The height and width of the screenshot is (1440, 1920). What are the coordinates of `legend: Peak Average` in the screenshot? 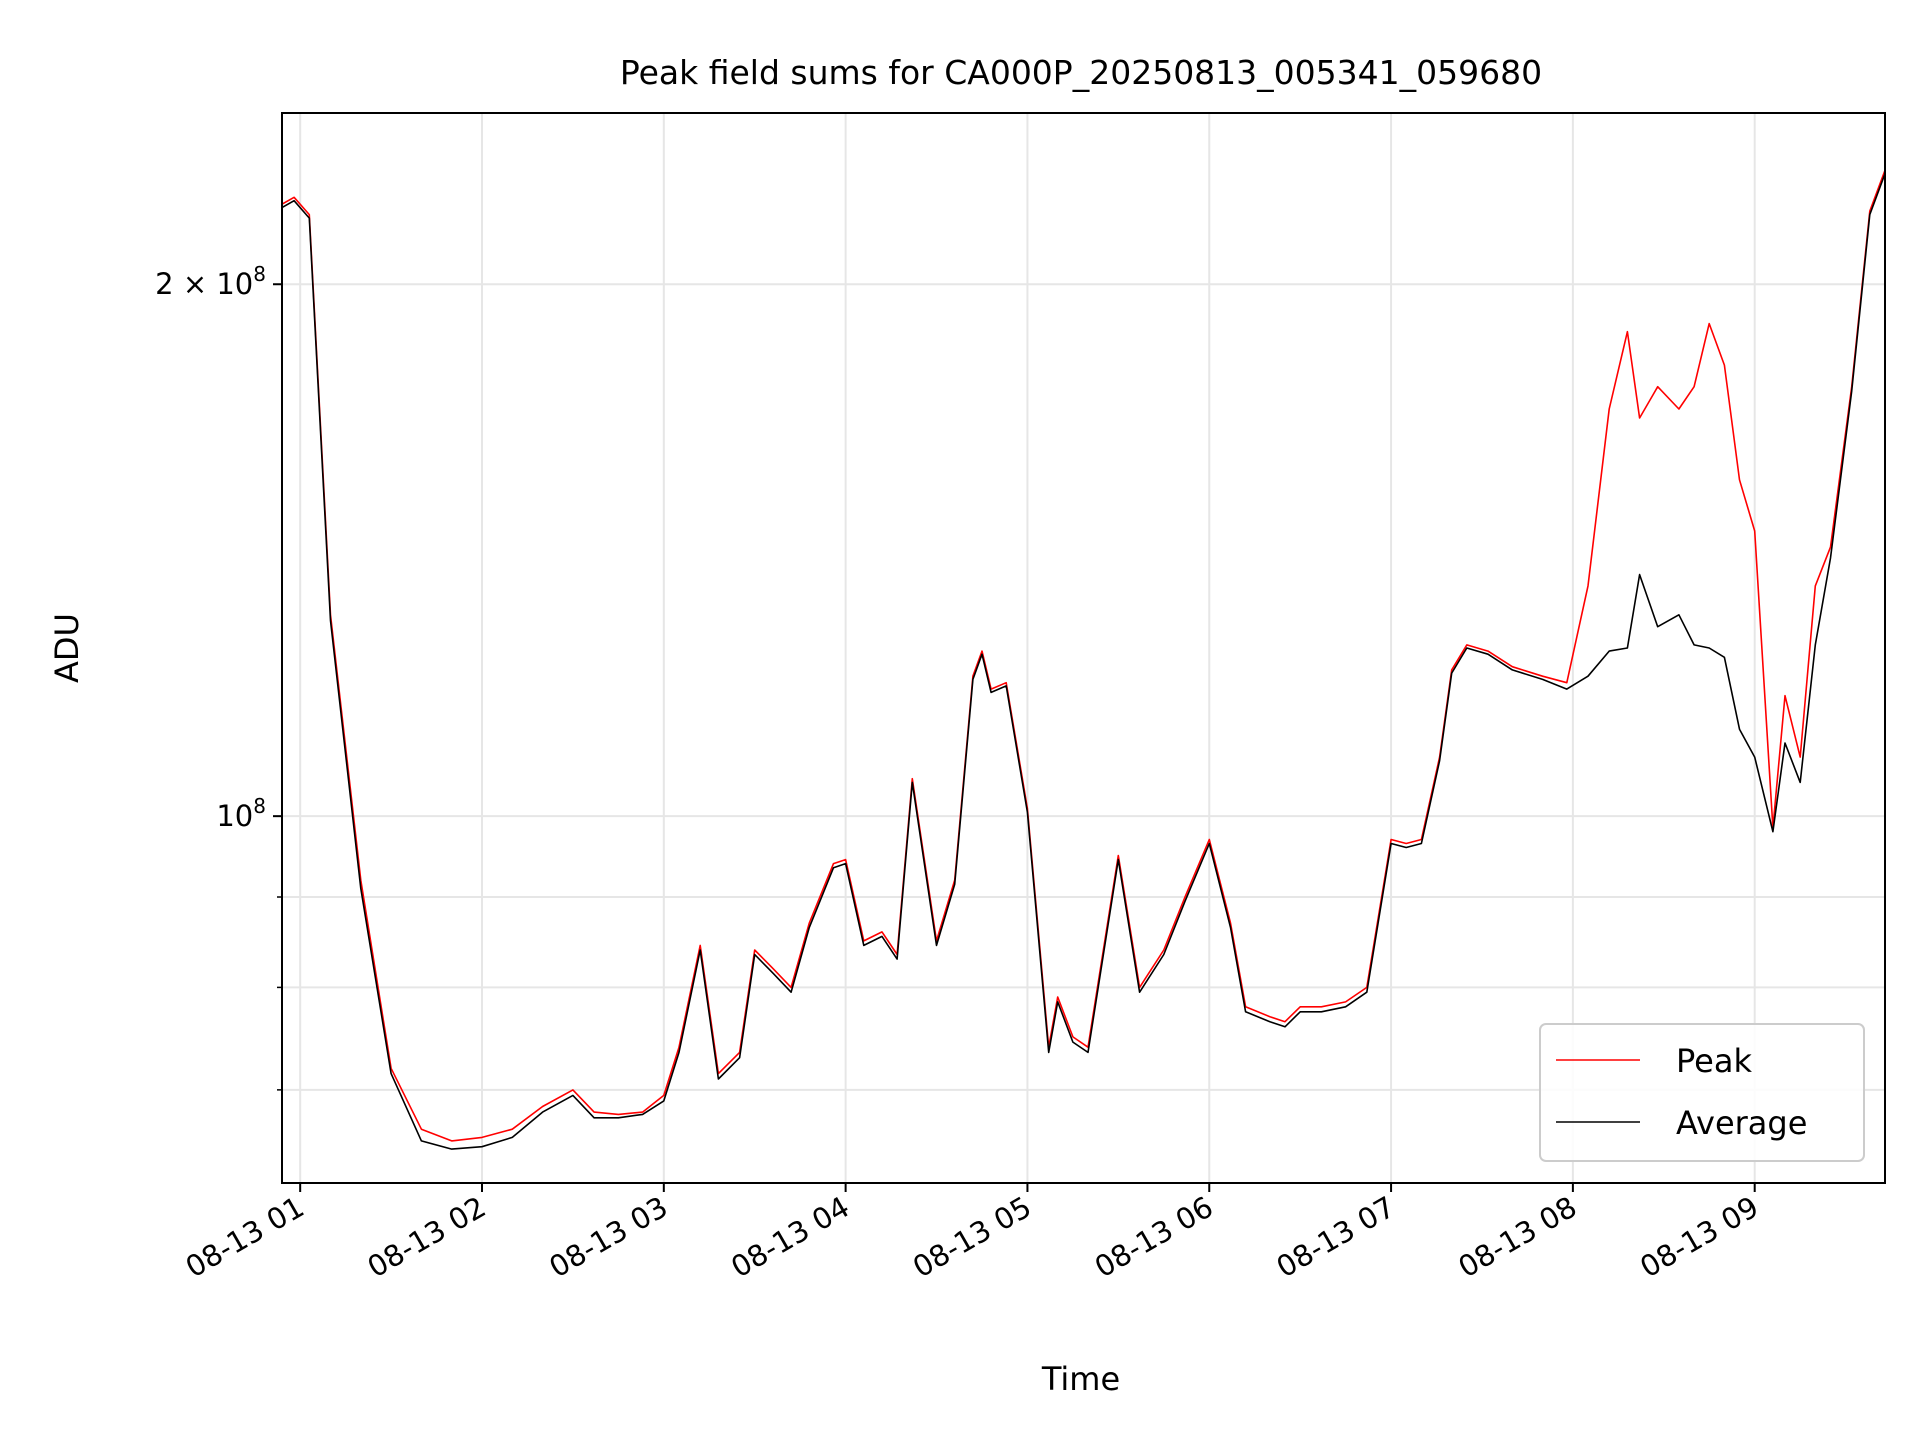 It's located at (1702, 1092).